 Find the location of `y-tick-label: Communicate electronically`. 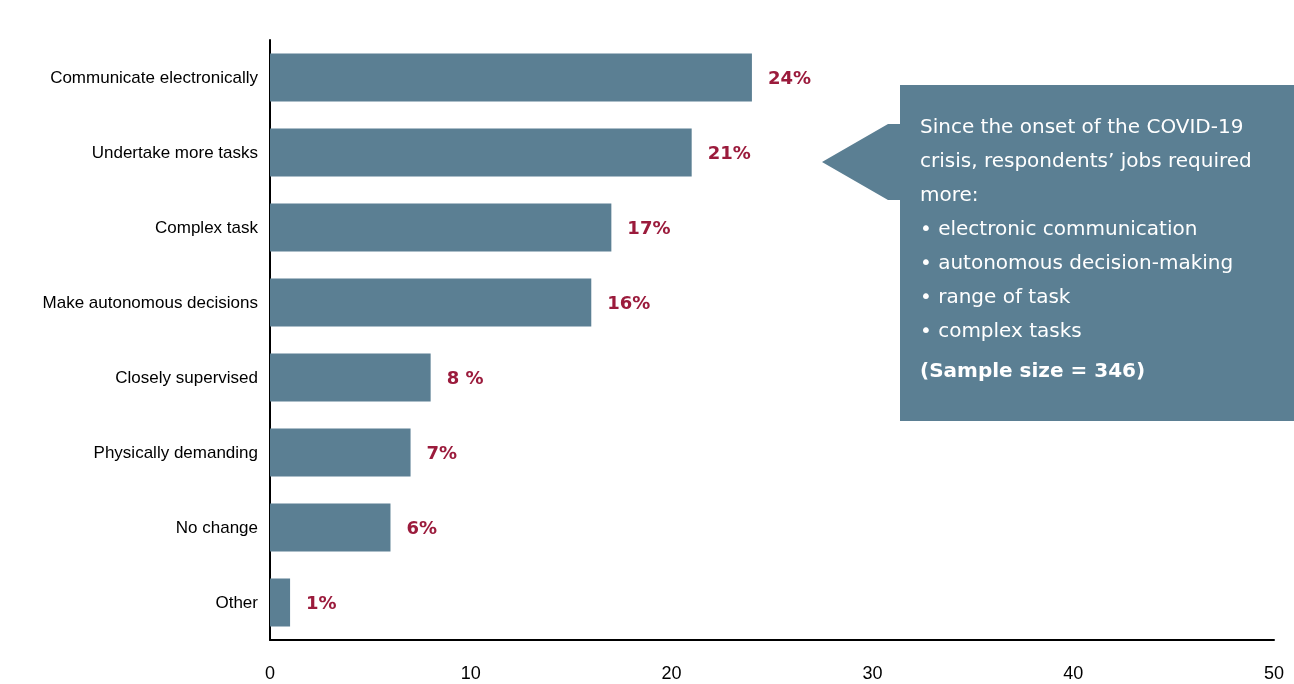

y-tick-label: Communicate electronically is located at coordinates (154, 77).